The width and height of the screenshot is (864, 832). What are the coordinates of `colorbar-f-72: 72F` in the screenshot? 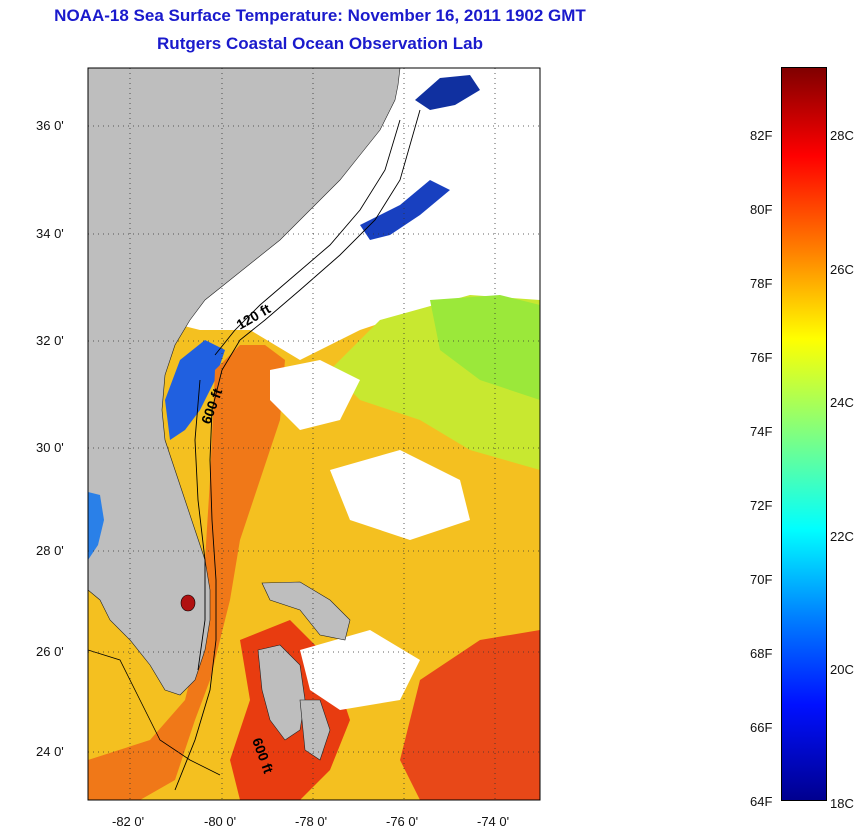 It's located at (761, 505).